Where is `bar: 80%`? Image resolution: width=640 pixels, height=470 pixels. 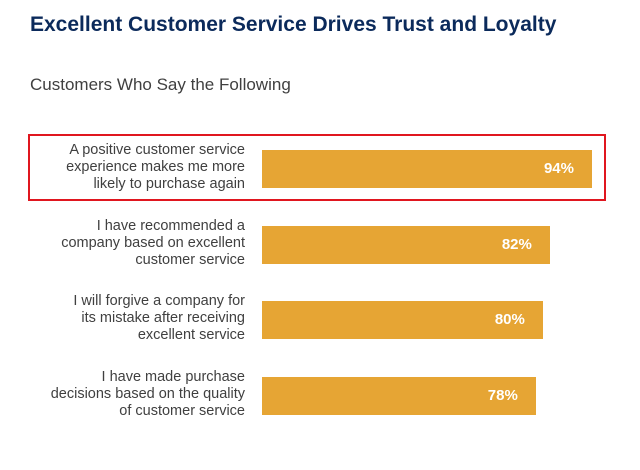
bar: 80% is located at coordinates (402, 320).